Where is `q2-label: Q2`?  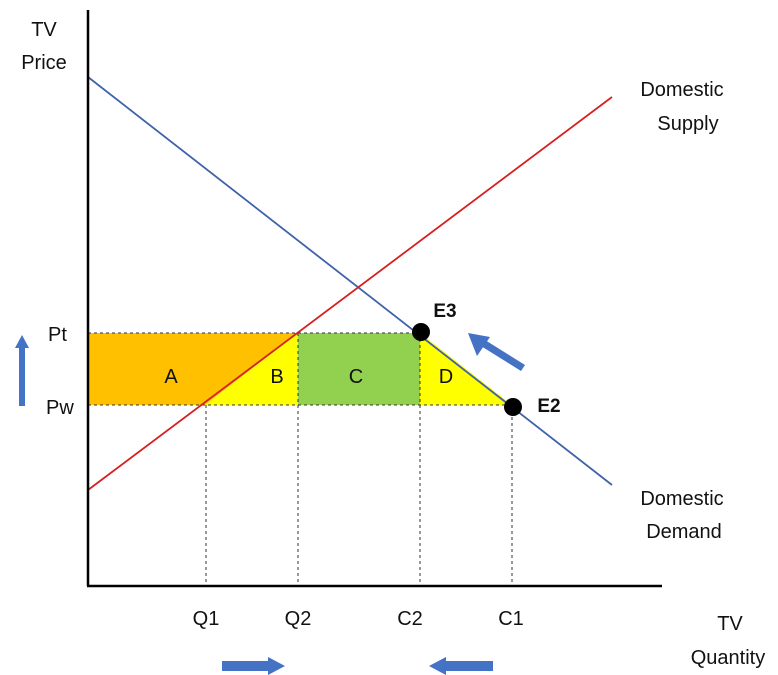 q2-label: Q2 is located at coordinates (298, 619).